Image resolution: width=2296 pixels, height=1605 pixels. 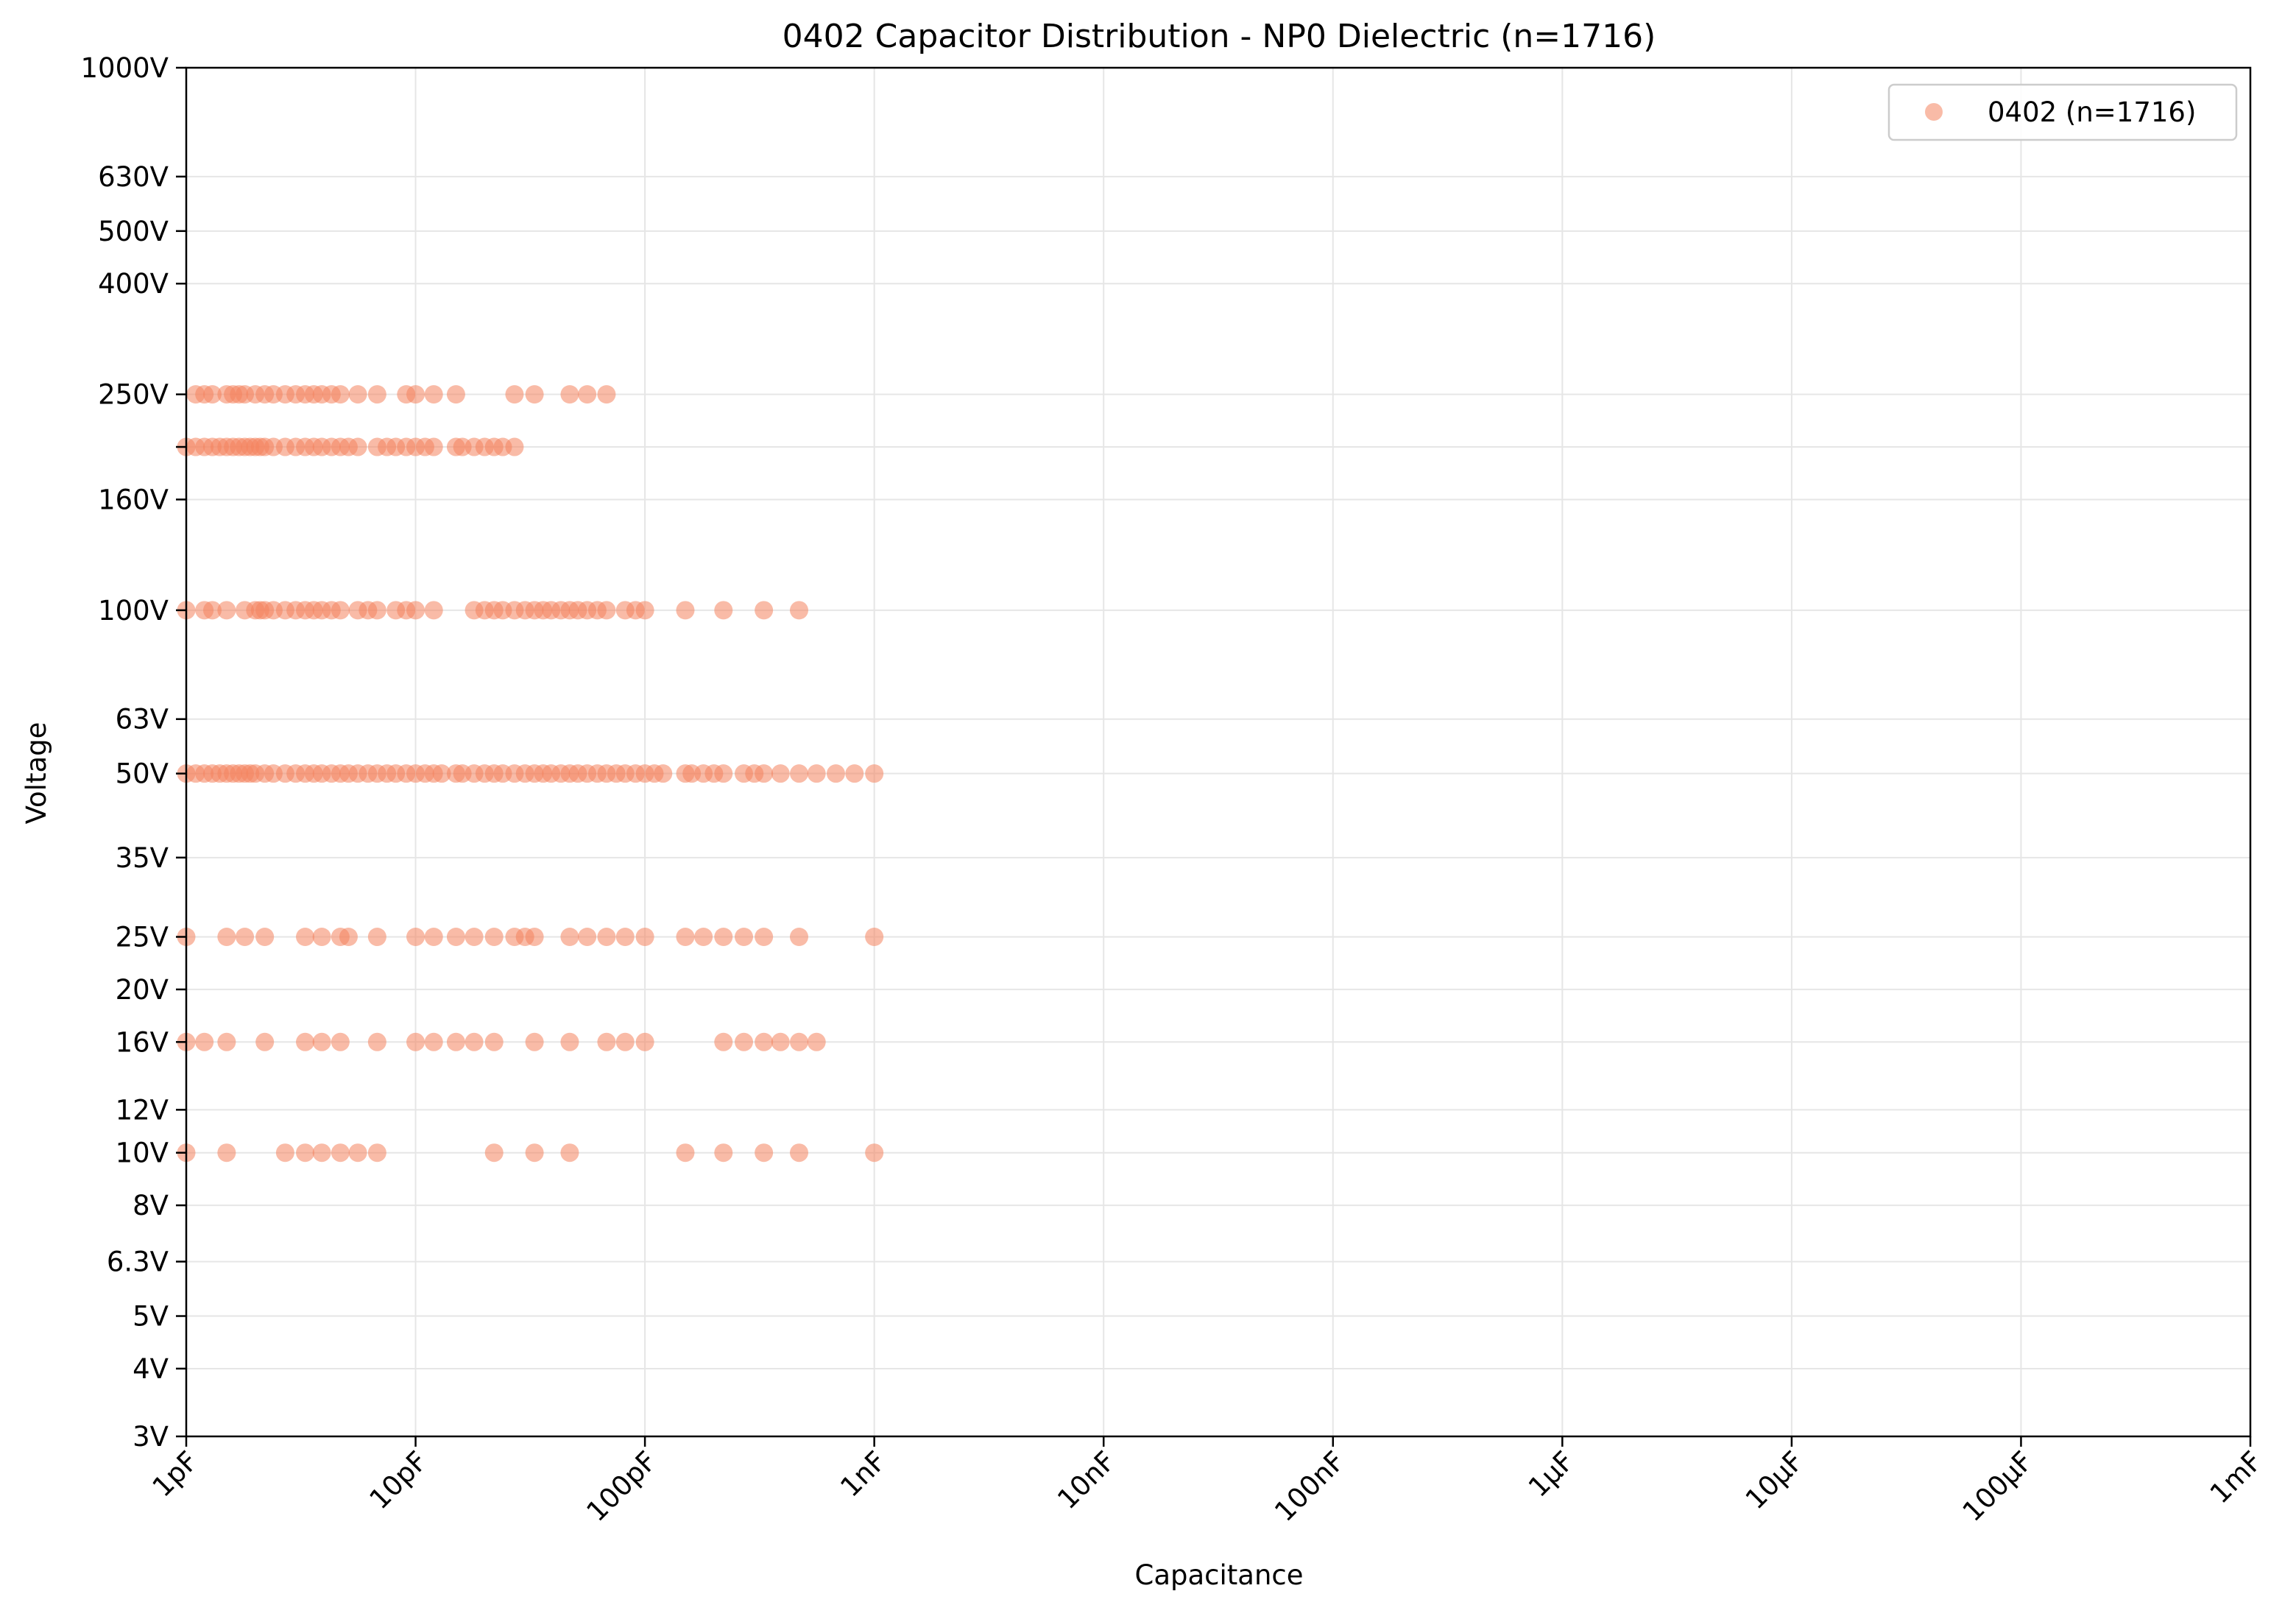 What do you see at coordinates (142, 1110) in the screenshot?
I see `y-tick-label: 12V` at bounding box center [142, 1110].